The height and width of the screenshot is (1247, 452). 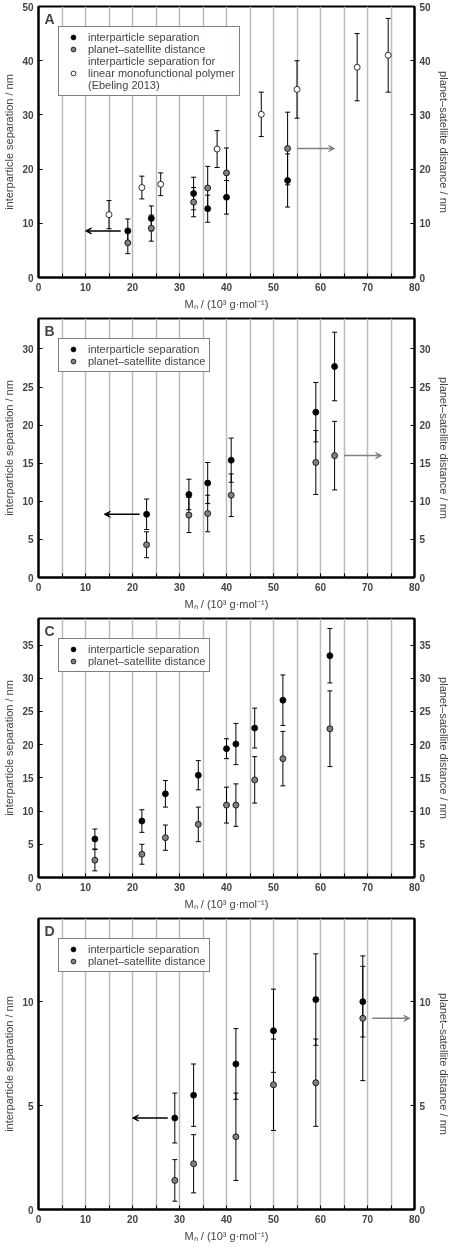 I want to click on y-tick-label: 15, so click(x=28, y=778).